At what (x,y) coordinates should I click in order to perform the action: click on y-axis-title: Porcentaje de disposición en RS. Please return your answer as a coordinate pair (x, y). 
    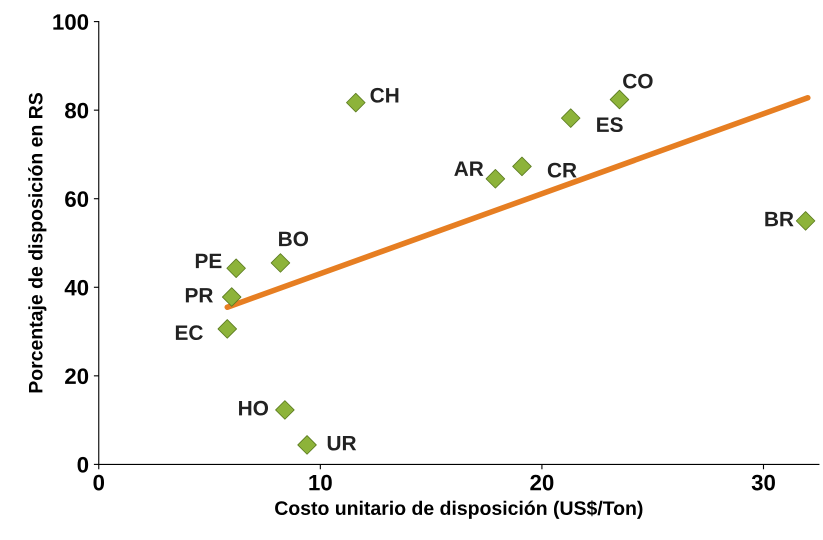
    Looking at the image, I should click on (37, 242).